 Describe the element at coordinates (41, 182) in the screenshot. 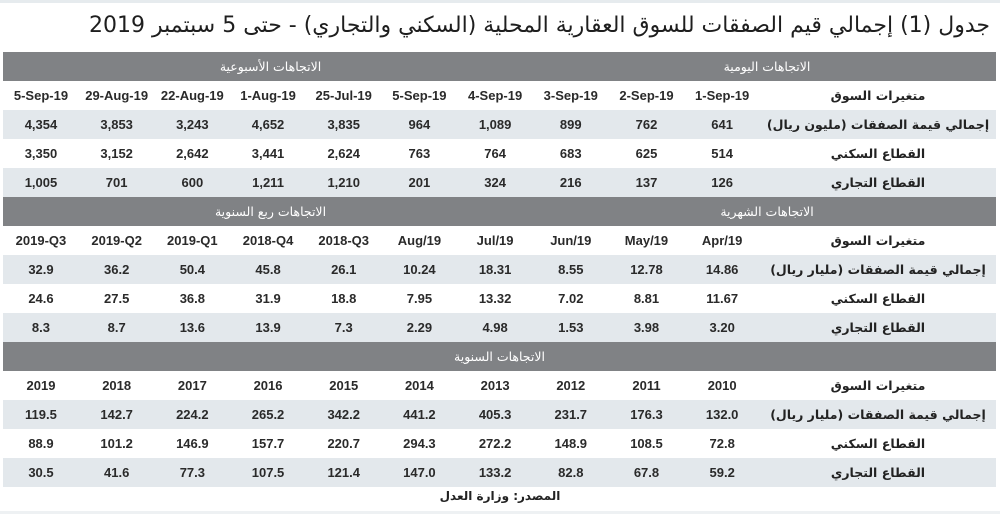

I see `table-cell: 1,005` at that location.